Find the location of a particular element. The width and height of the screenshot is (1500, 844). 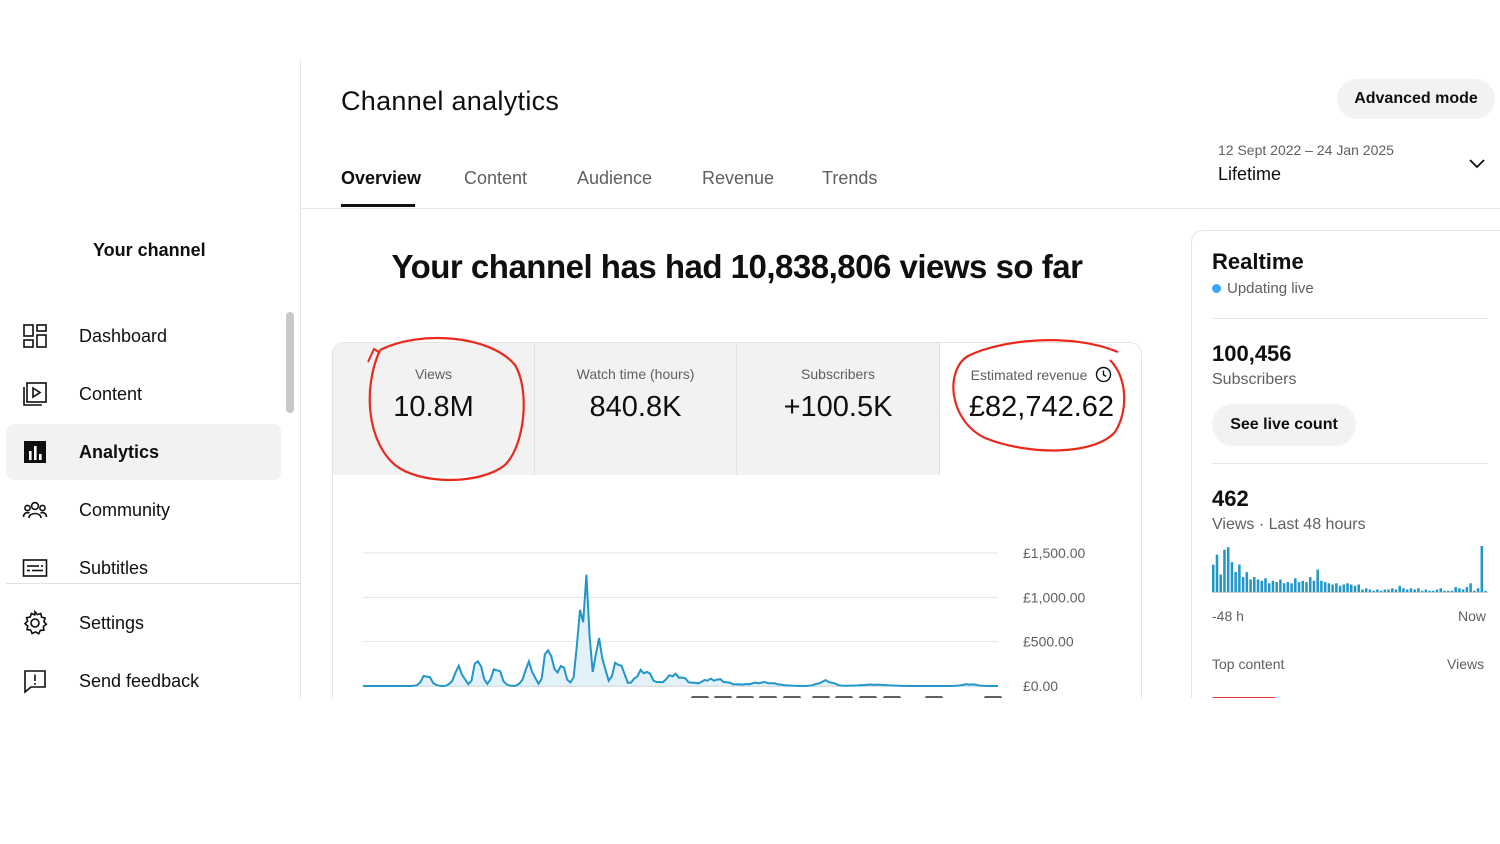

sidebar-item-analytics: Analytics is located at coordinates (143, 452).